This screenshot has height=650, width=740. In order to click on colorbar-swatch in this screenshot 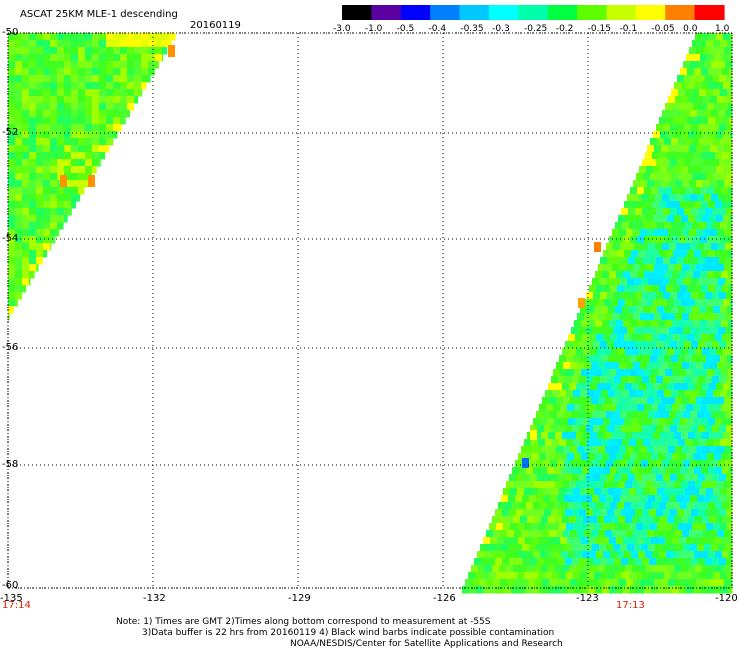, I will do `click(621, 12)`.